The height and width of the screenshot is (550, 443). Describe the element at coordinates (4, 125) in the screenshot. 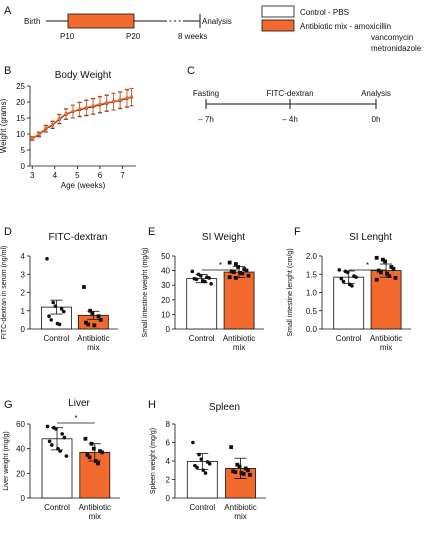

I see `y-axis-label: Weight (grams)` at that location.